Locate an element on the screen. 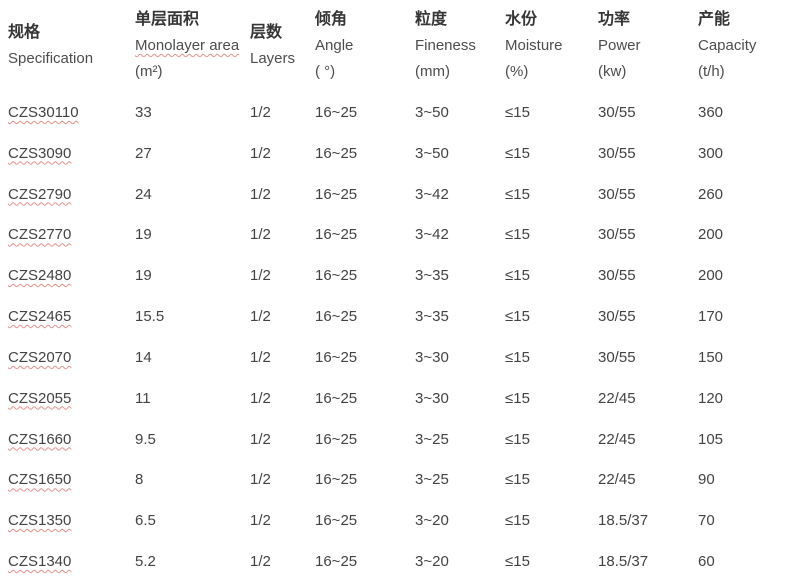  cell-monolayer-area: 24 is located at coordinates (143, 194).